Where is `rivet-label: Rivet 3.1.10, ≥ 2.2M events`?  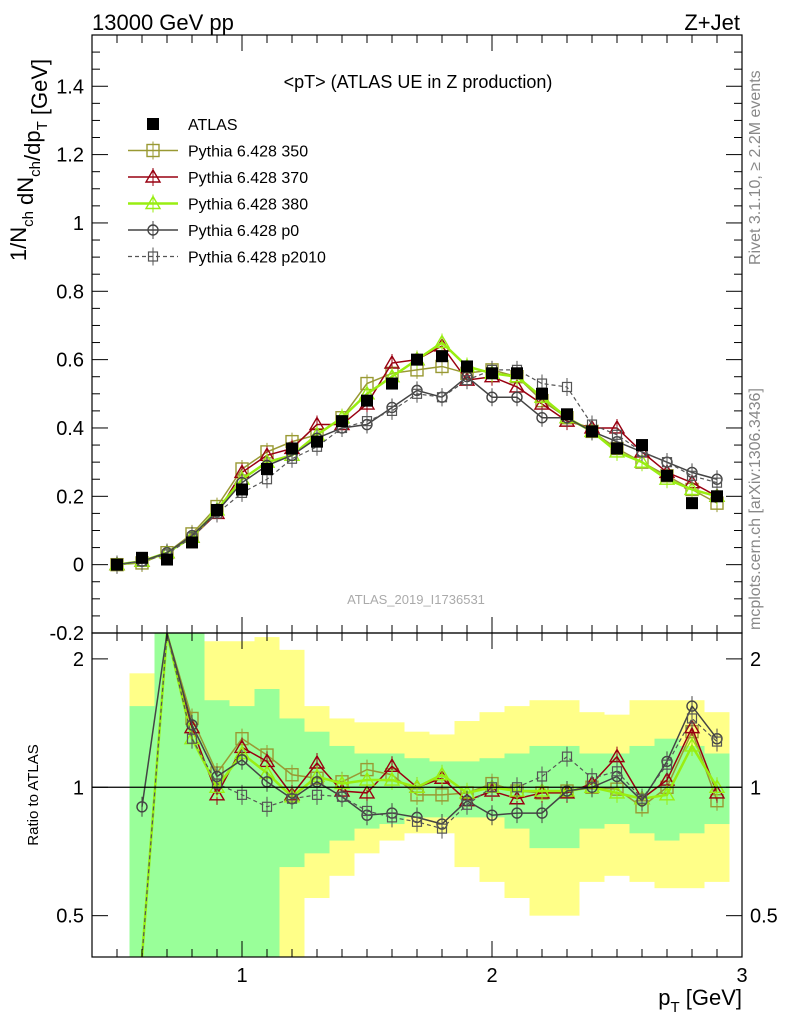 rivet-label: Rivet 3.1.10, ≥ 2.2M events is located at coordinates (755, 167).